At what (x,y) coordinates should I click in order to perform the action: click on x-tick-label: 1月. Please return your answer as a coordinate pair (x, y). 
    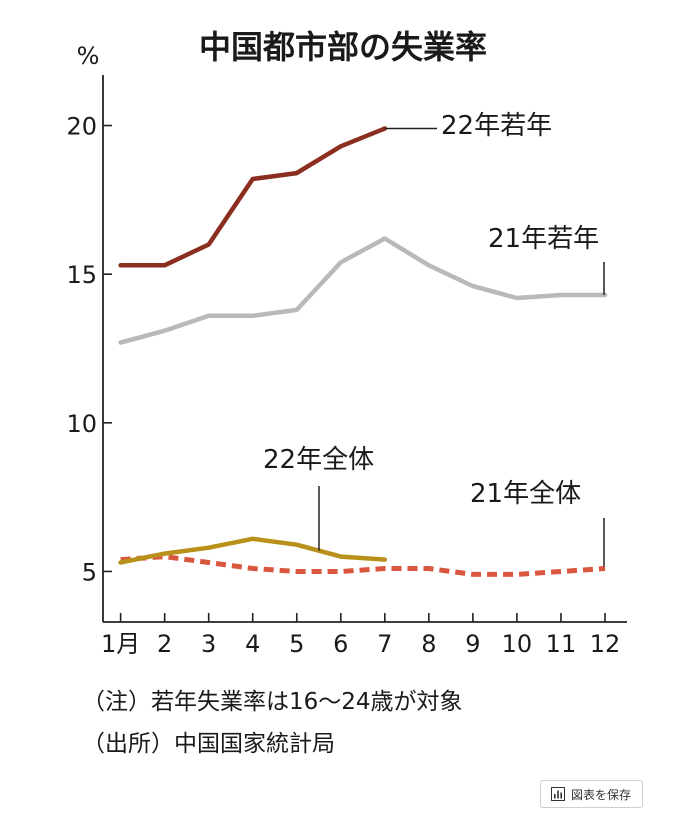
    Looking at the image, I should click on (120, 644).